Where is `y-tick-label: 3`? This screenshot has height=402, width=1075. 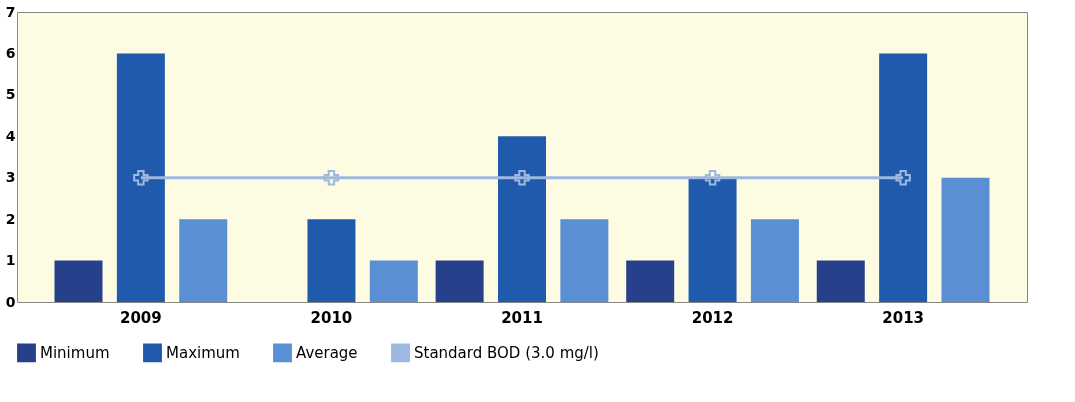
y-tick-label: 3 is located at coordinates (10, 177).